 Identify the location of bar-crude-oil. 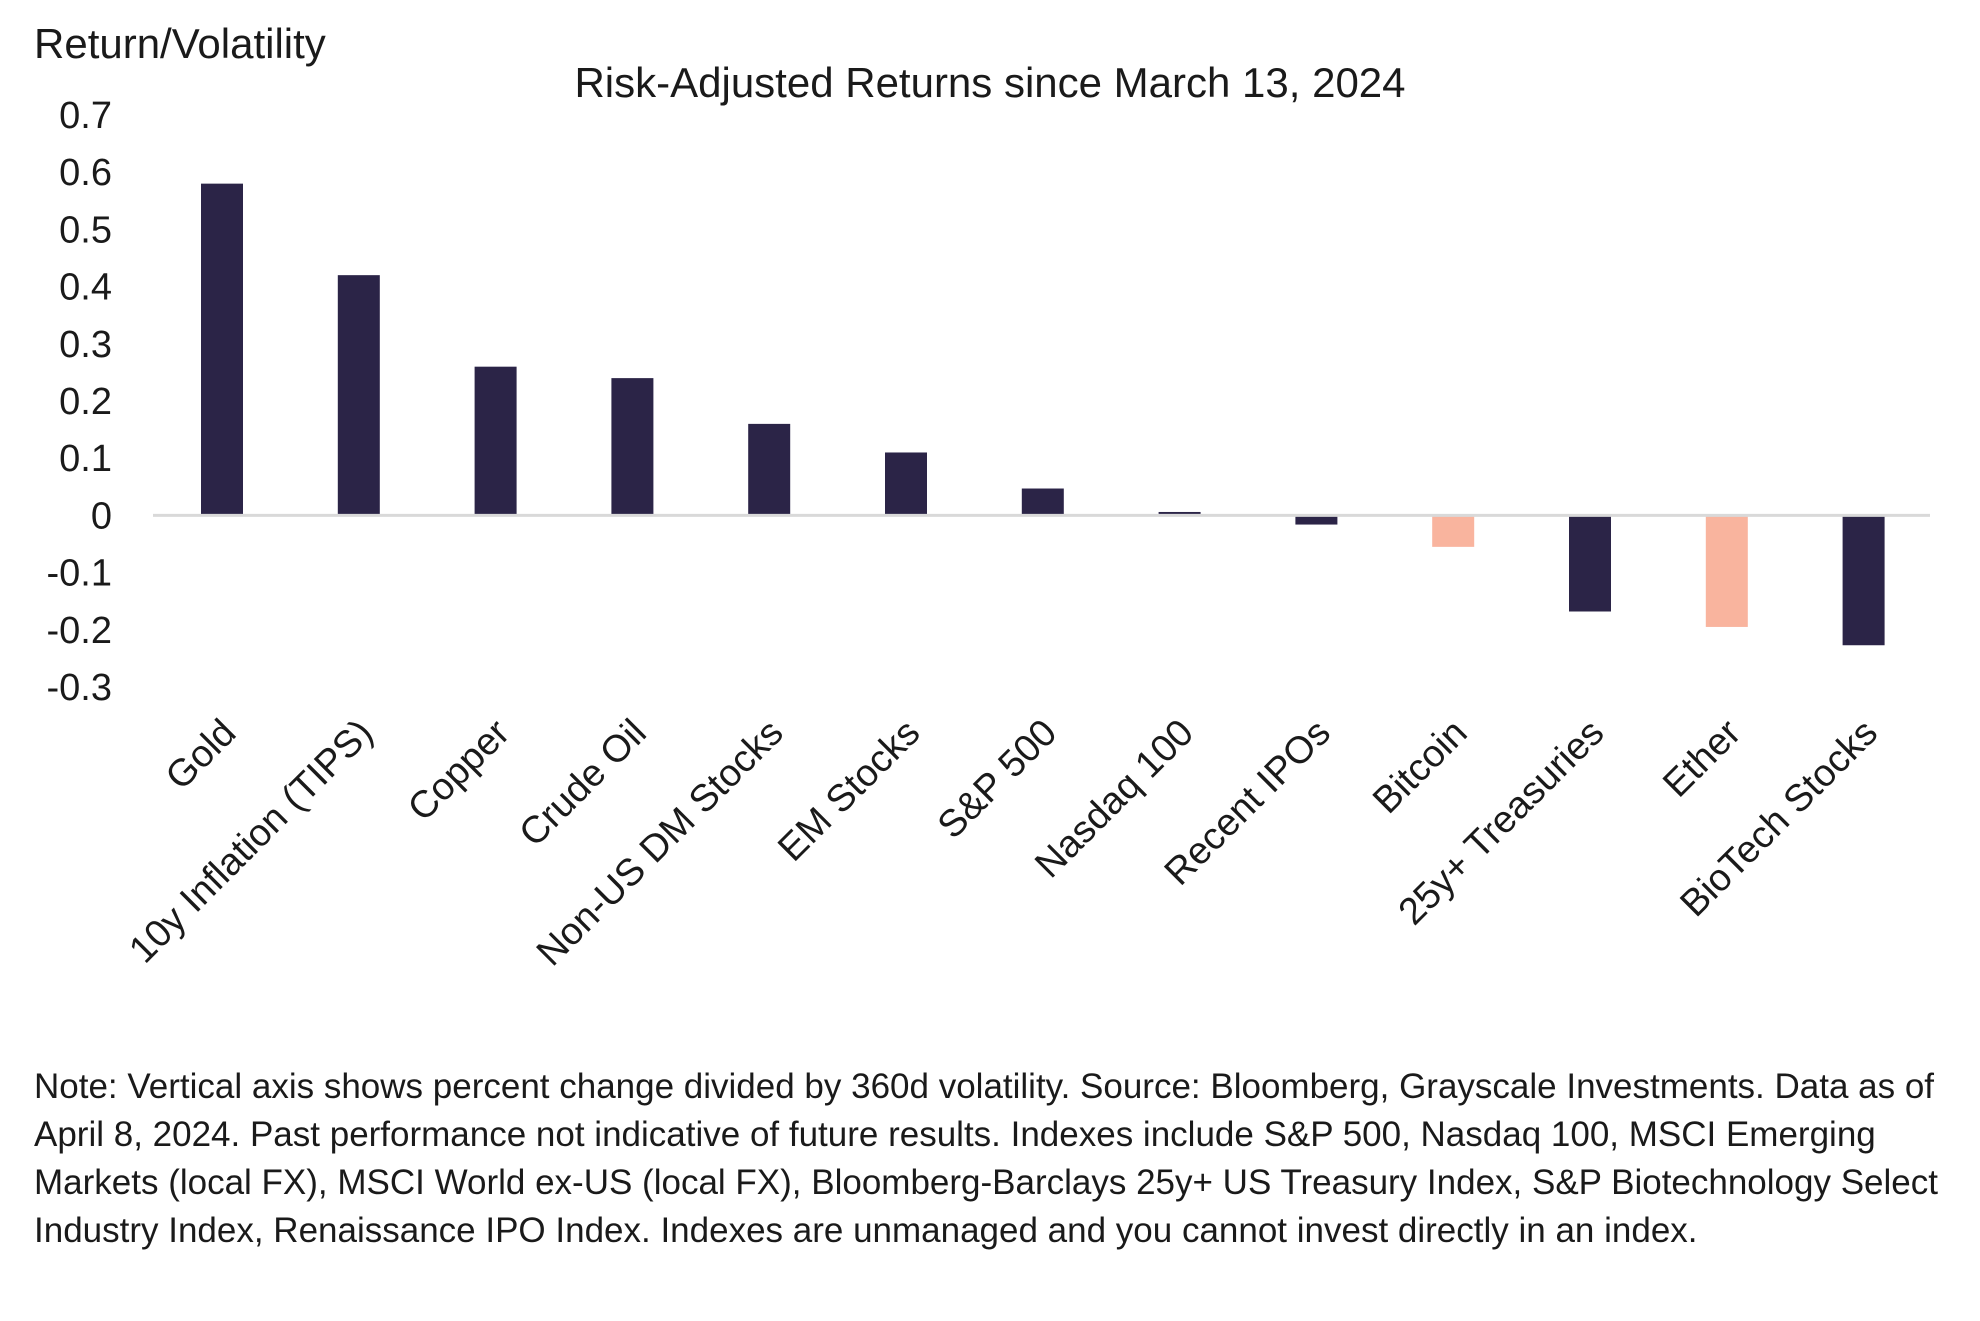
(632, 447).